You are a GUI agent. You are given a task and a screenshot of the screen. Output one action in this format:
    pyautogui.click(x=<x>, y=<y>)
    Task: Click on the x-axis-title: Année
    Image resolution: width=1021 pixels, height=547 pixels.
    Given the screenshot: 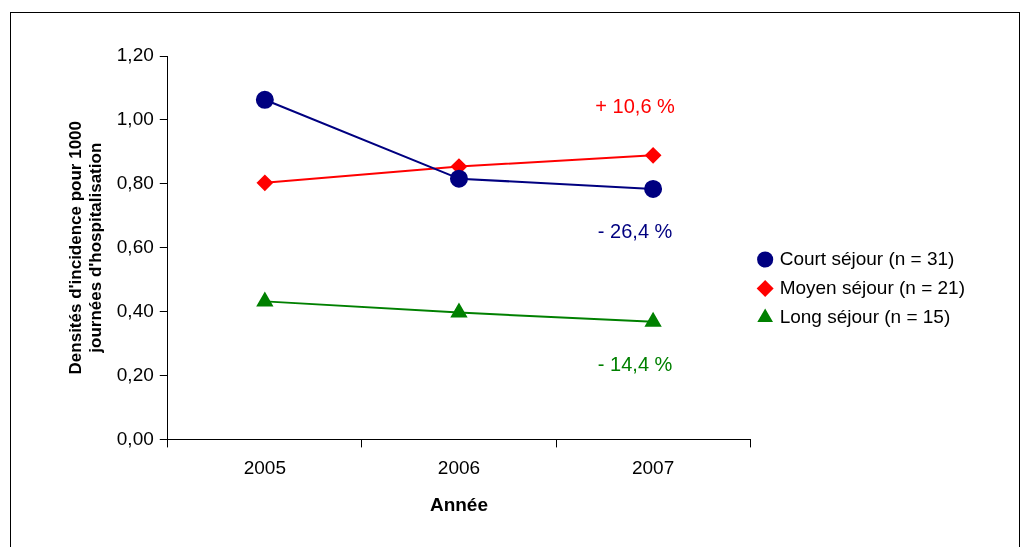 What is the action you would take?
    pyautogui.click(x=459, y=504)
    